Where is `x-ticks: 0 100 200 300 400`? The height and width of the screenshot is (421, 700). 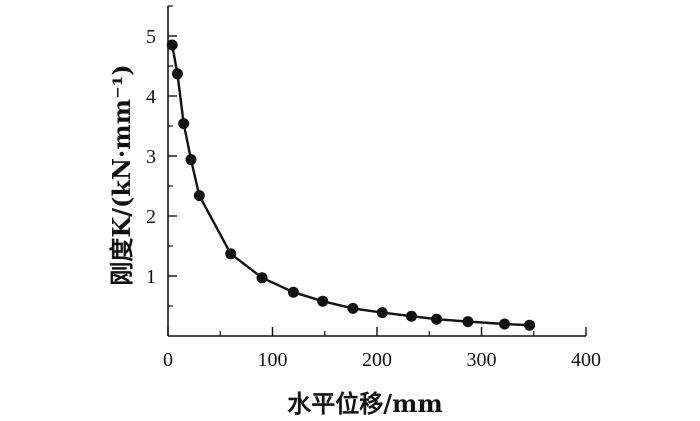 x-ticks: 0 100 200 300 400 is located at coordinates (382, 349).